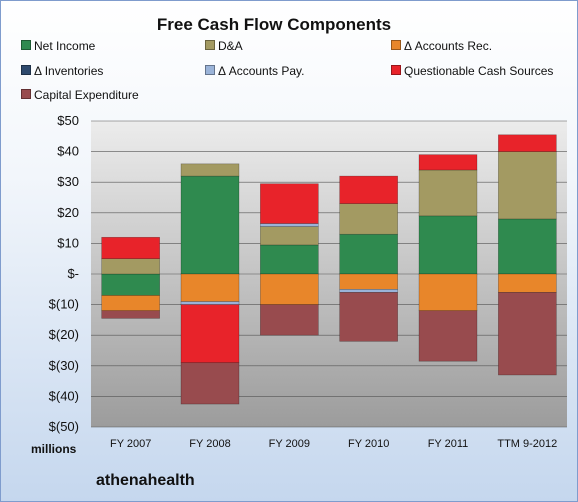 The image size is (578, 502). Describe the element at coordinates (230, 46) in the screenshot. I see `legend-label-da: D&A` at that location.